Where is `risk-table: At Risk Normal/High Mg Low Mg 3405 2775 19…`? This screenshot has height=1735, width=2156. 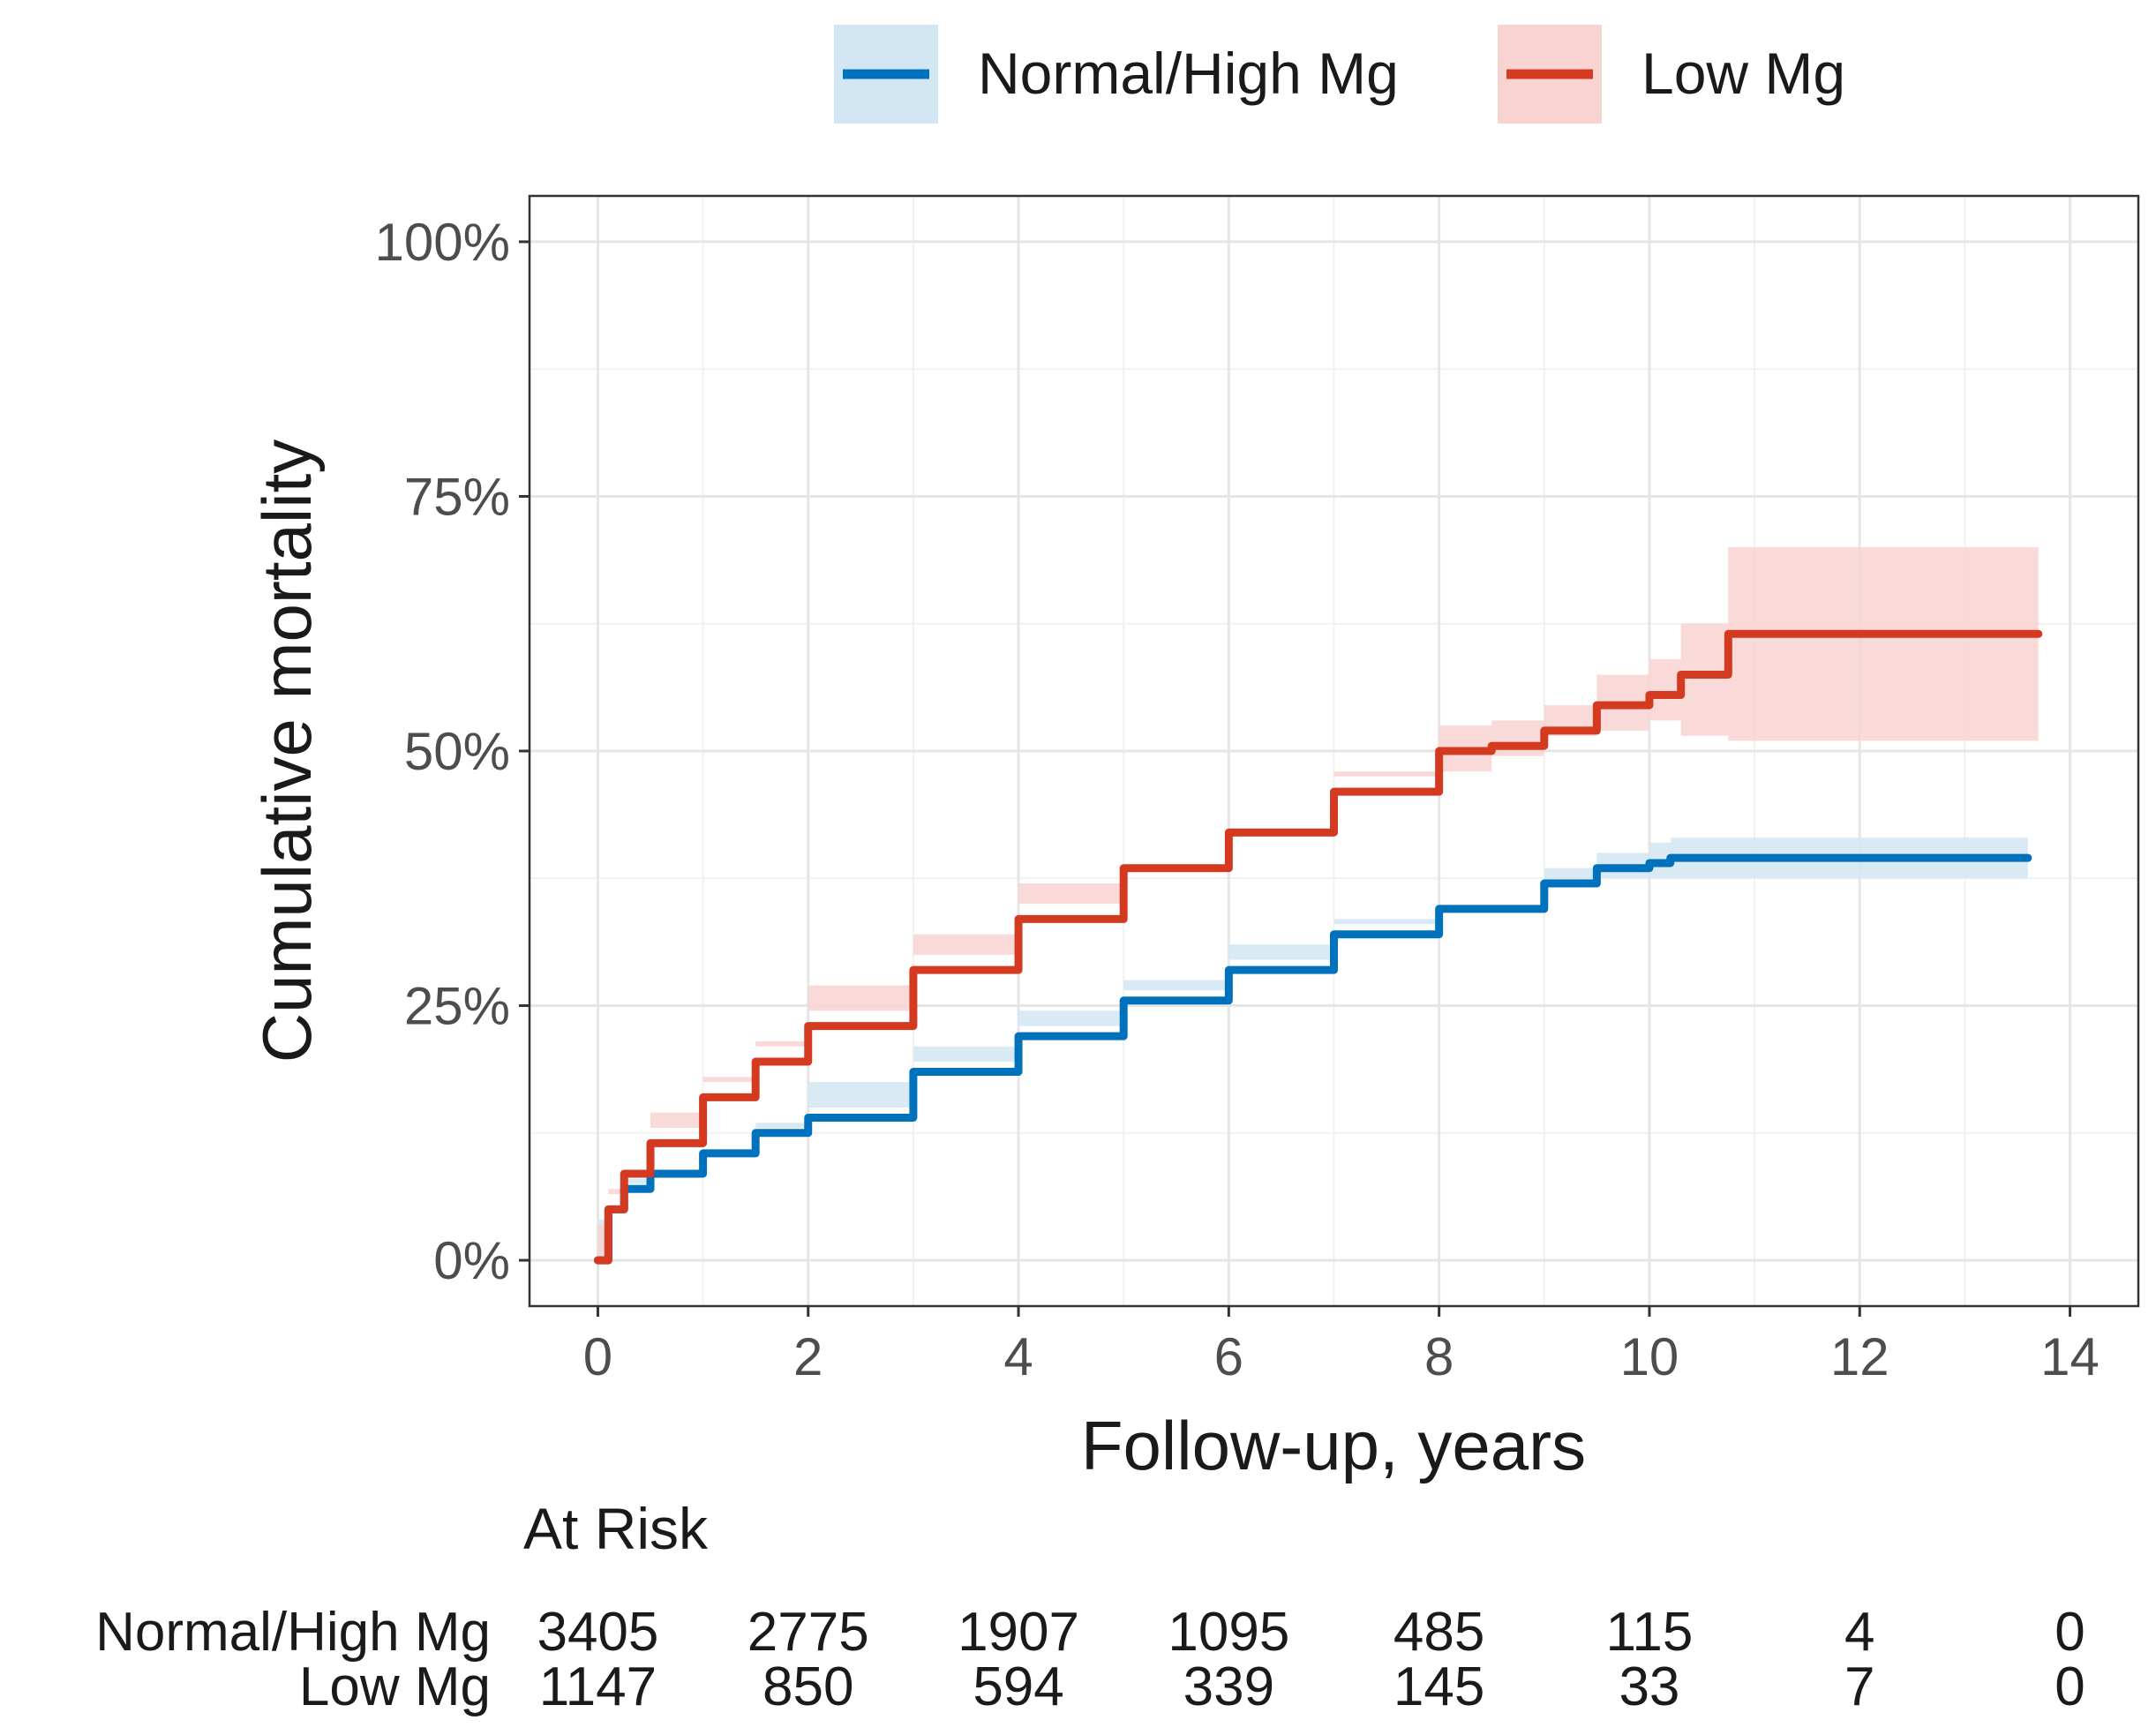 risk-table: At Risk Normal/High Mg Low Mg 3405 2775 19… is located at coordinates (1090, 1606).